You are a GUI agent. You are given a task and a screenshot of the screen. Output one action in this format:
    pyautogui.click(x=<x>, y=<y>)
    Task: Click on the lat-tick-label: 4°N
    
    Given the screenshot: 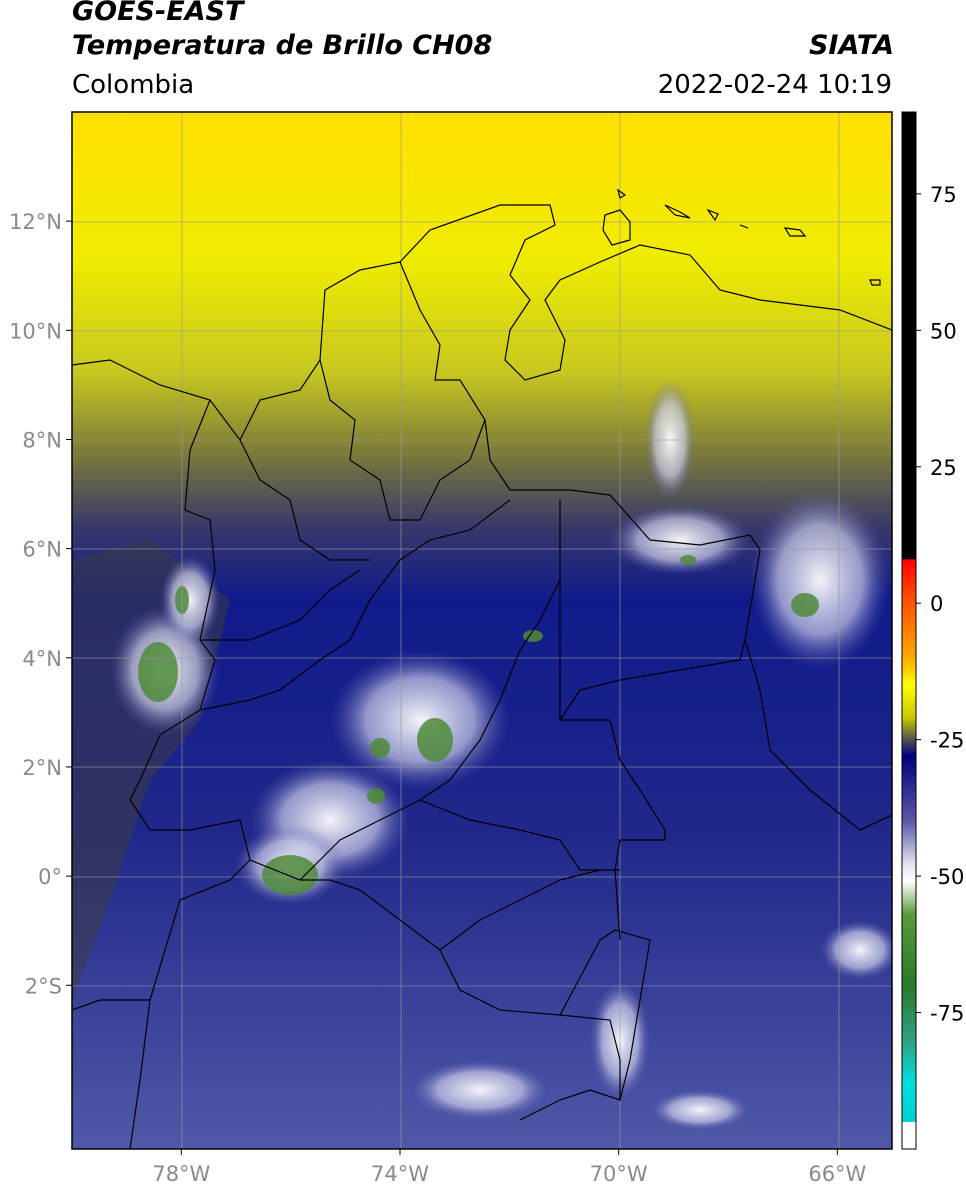 What is the action you would take?
    pyautogui.click(x=42, y=659)
    